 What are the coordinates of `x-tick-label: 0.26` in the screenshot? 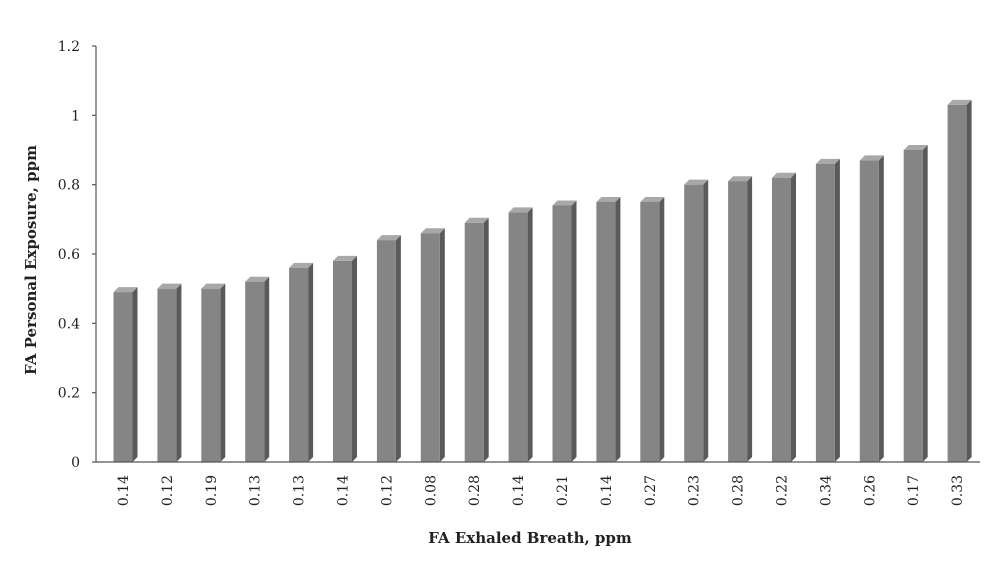 It's located at (870, 490).